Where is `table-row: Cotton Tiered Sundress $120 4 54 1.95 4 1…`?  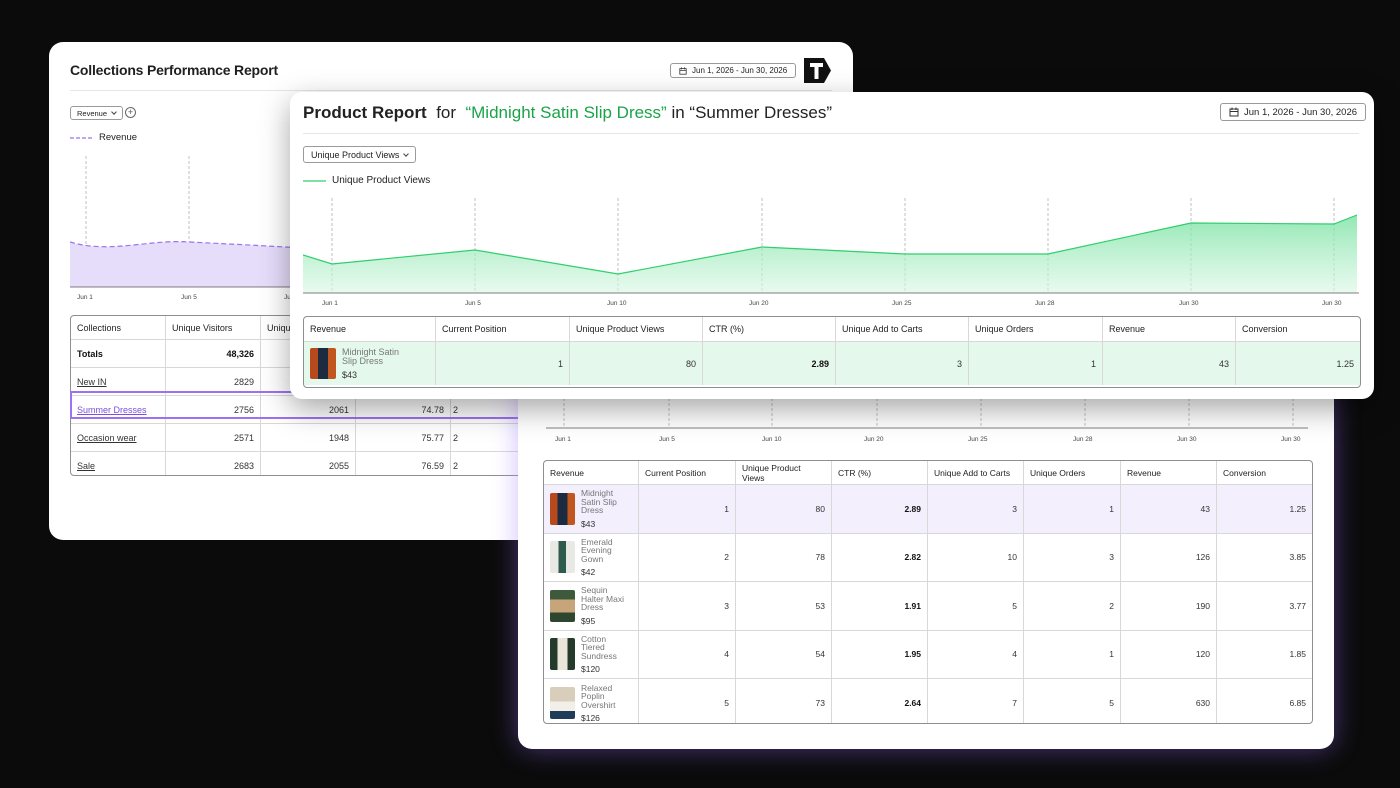 table-row: Cotton Tiered Sundress $120 4 54 1.95 4 1… is located at coordinates (928, 654).